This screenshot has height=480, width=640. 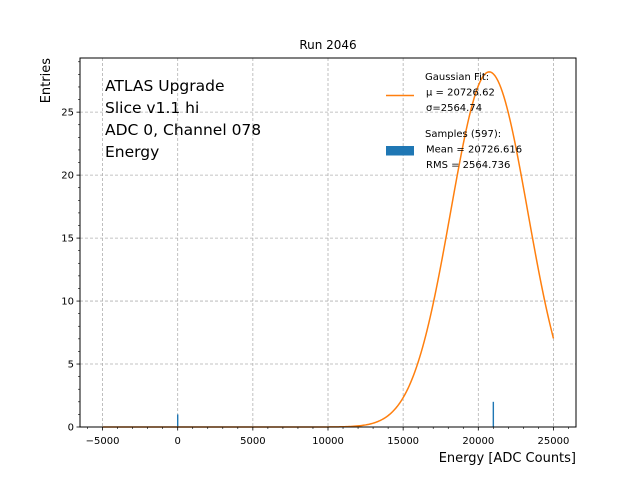 What do you see at coordinates (152, 108) in the screenshot?
I see `info-line-slice: Slice v1.1 hi` at bounding box center [152, 108].